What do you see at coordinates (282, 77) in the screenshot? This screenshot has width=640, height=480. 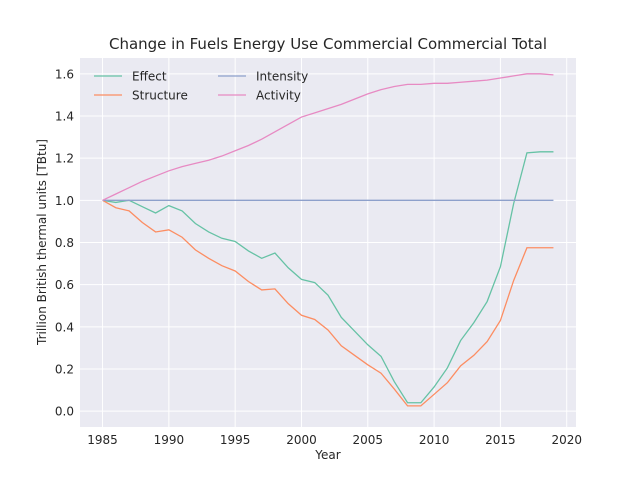 I see `legend-label-intensity: Intensity` at bounding box center [282, 77].